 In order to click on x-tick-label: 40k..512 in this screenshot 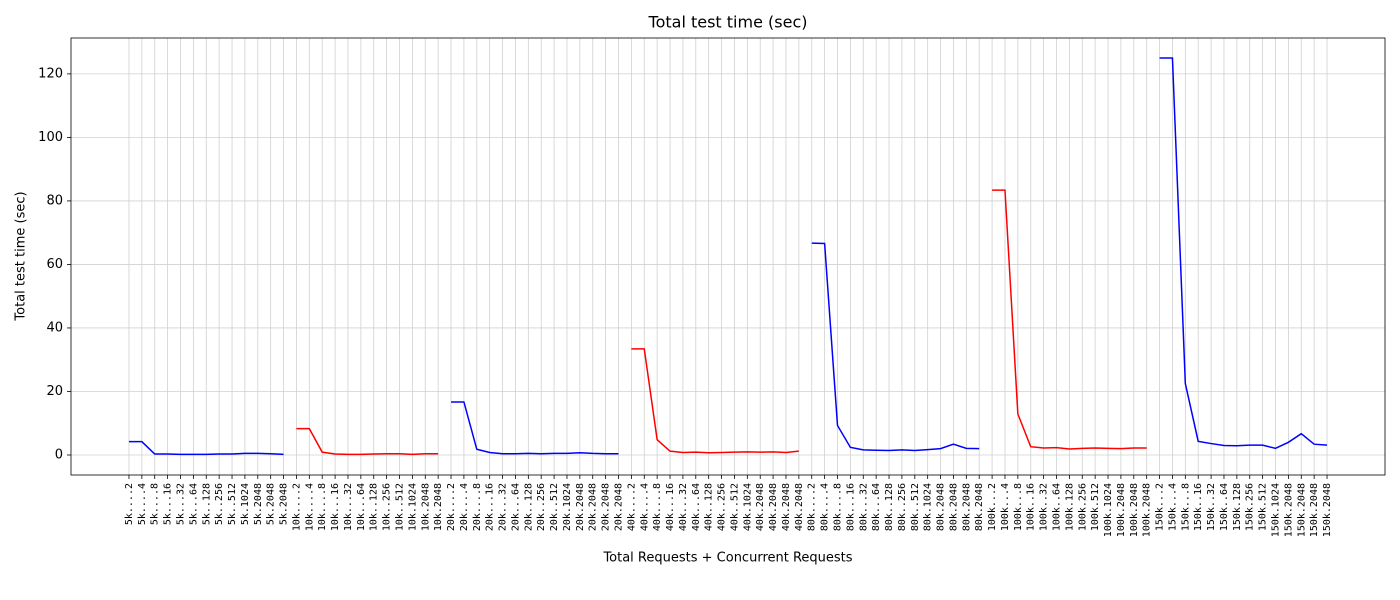, I will do `click(734, 507)`.